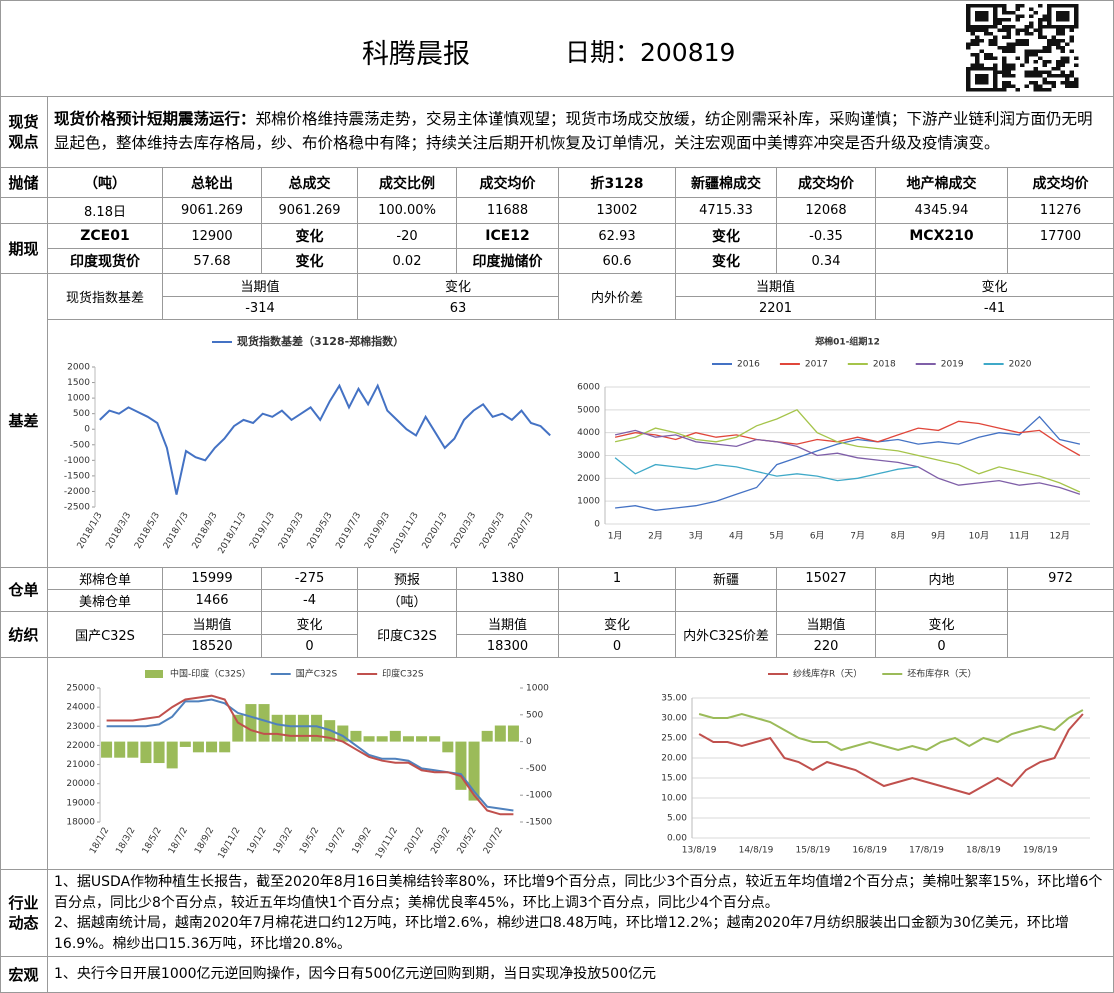  I want to click on y-tick-label: 4000, so click(588, 433).